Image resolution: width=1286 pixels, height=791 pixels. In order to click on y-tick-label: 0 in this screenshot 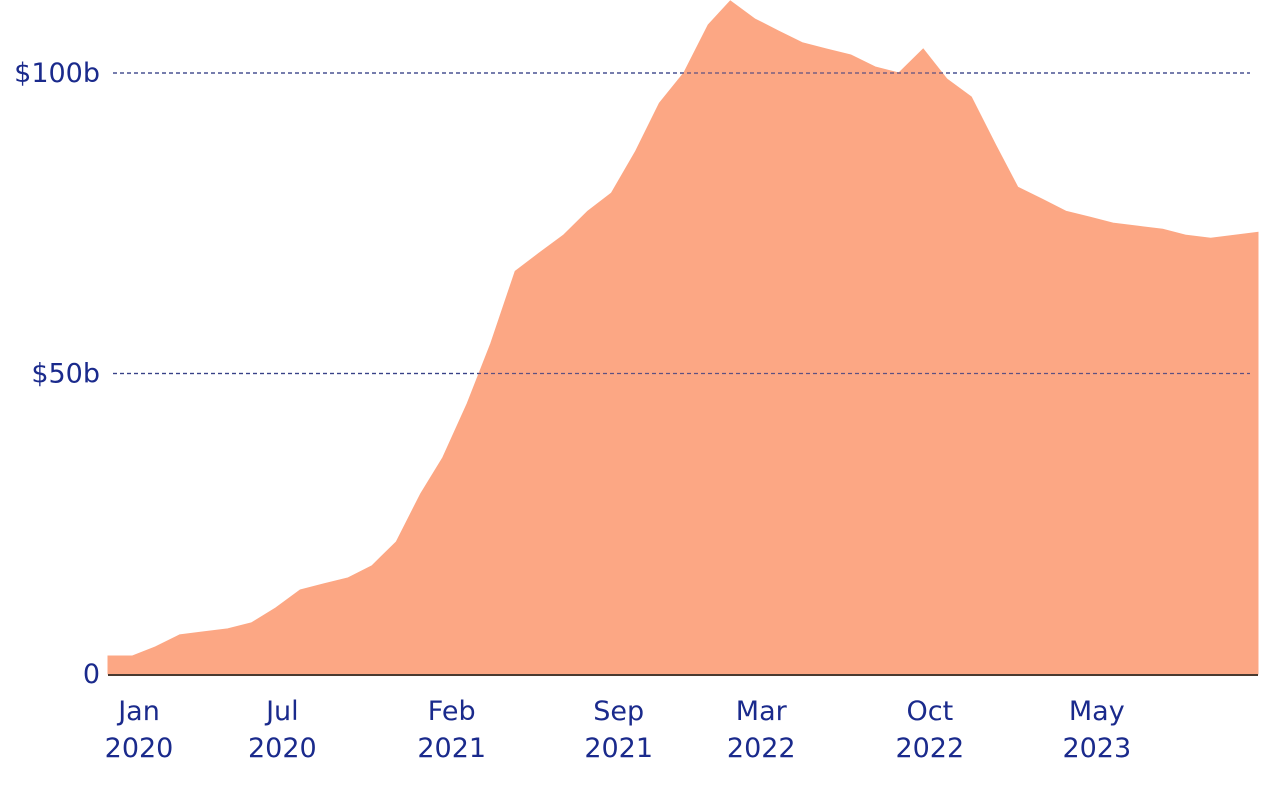, I will do `click(91, 674)`.